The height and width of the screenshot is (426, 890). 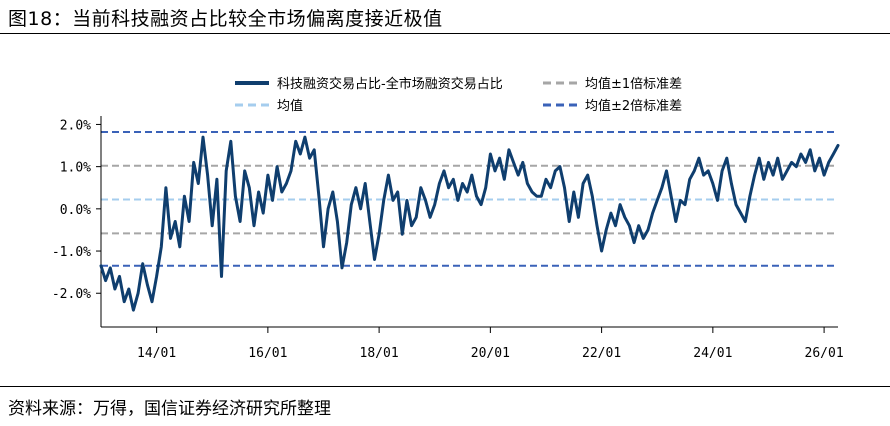 What do you see at coordinates (290, 106) in the screenshot?
I see `legend-label-2: 均值` at bounding box center [290, 106].